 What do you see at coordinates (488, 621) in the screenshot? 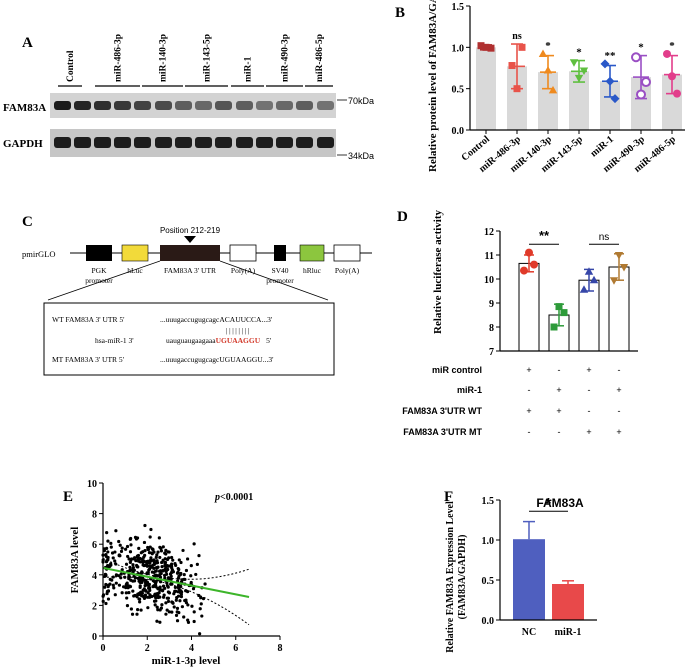
I see `y-tick-label: 0.0` at bounding box center [488, 621].